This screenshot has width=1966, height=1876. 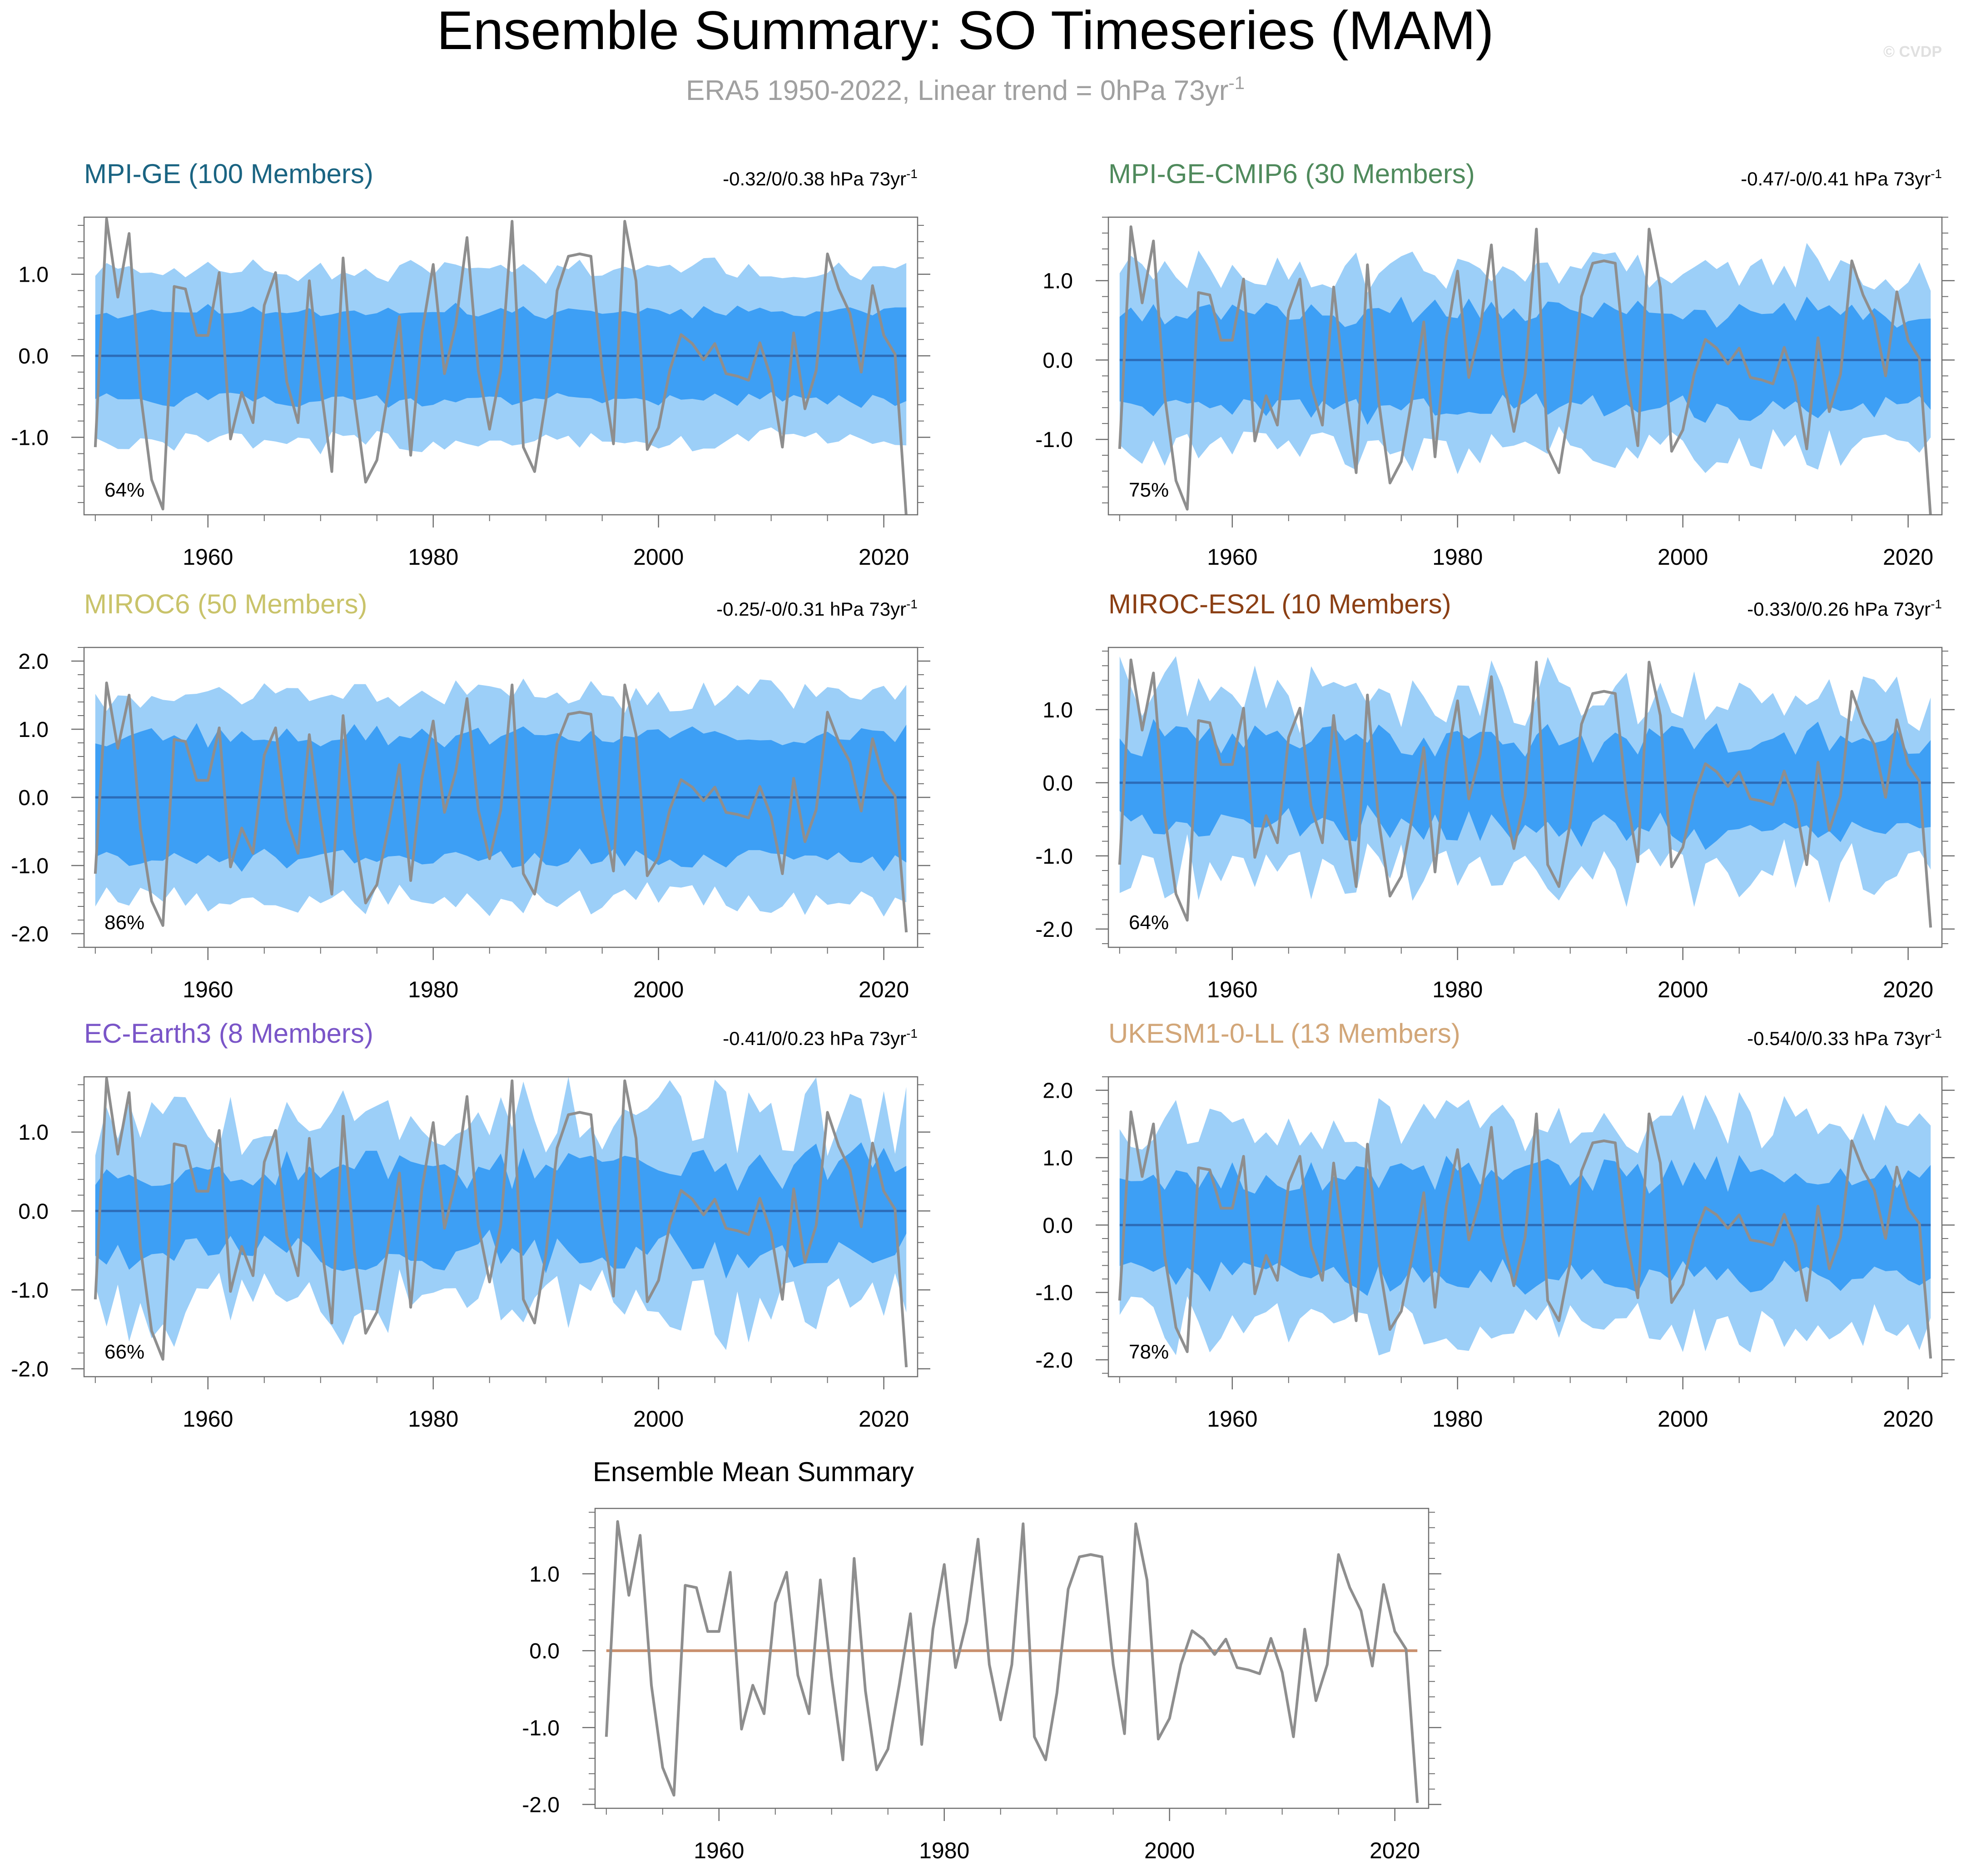 I want to click on panel-title: MPI-GE (100 Members), so click(x=228, y=174).